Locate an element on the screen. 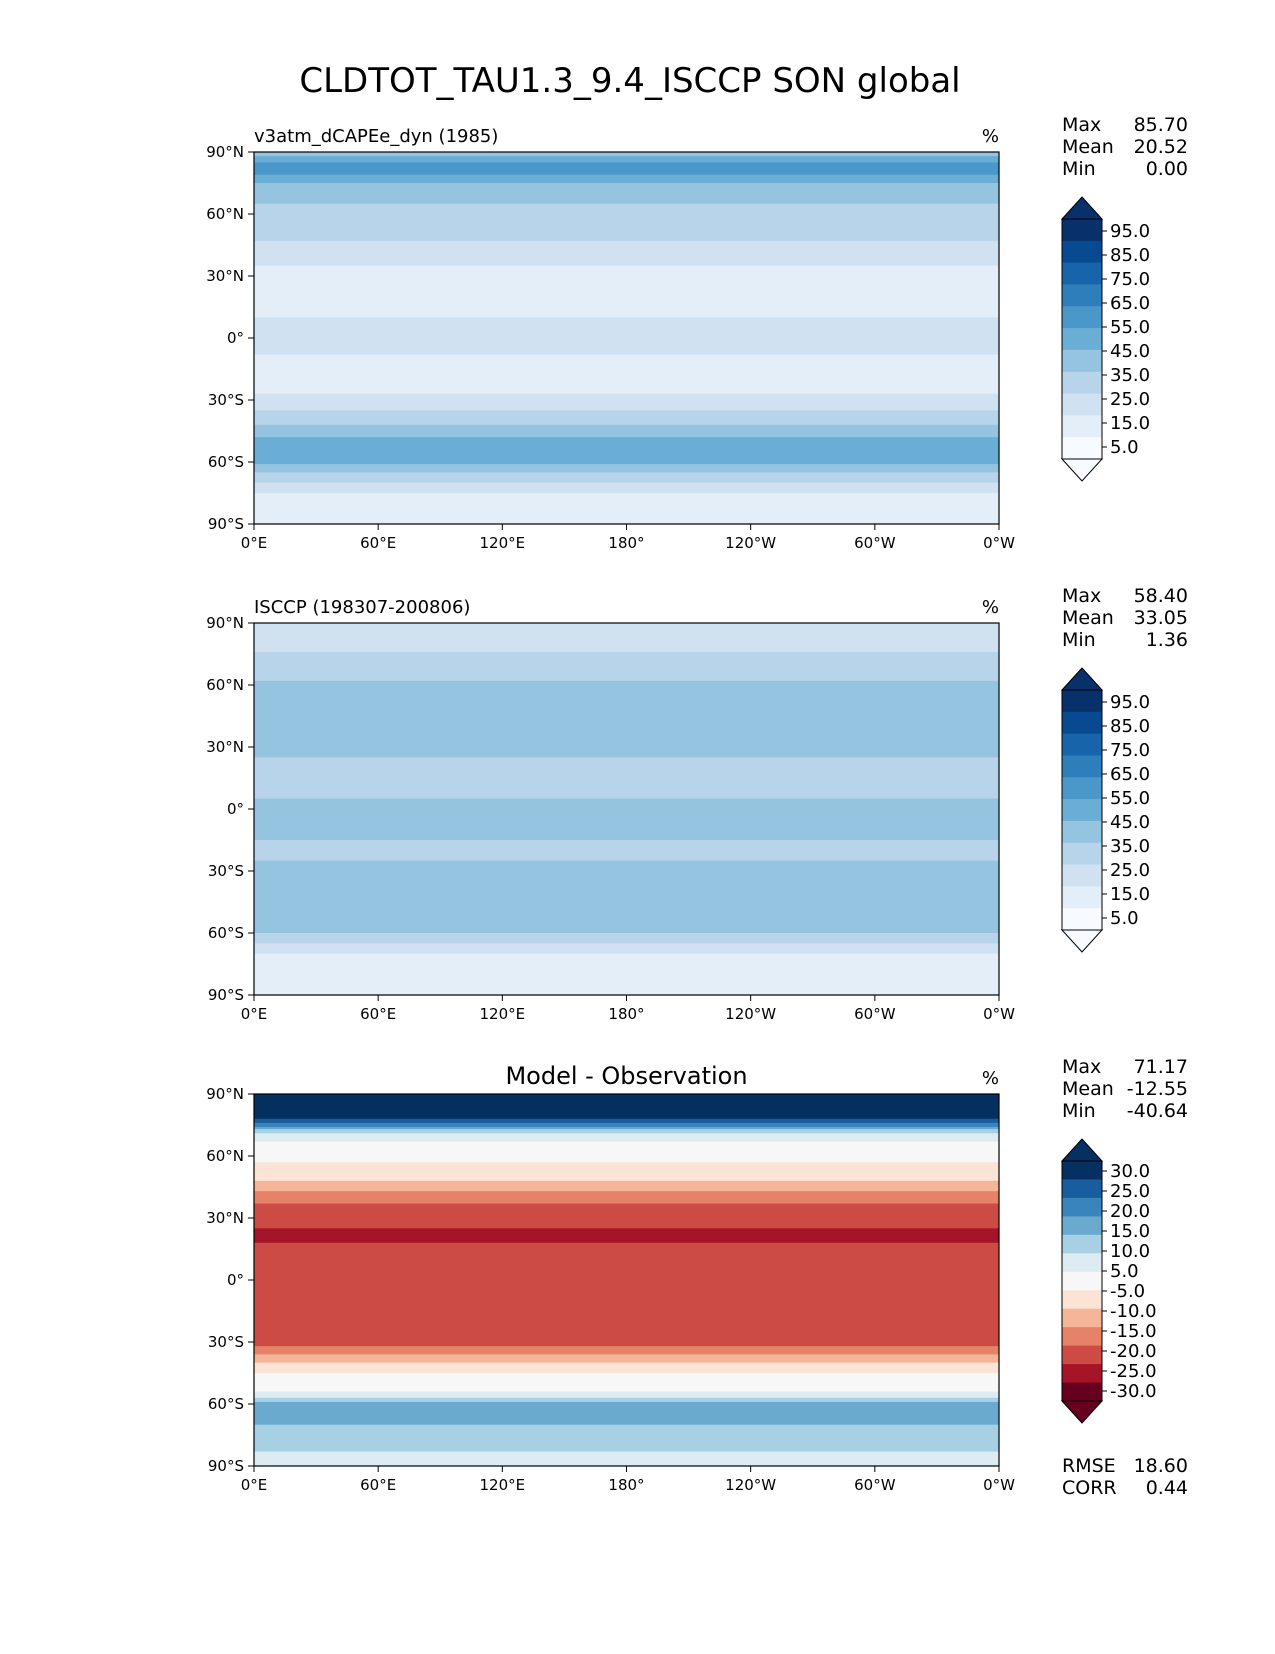 Image resolution: width=1275 pixels, height=1654 pixels. stat-value: 33.05 is located at coordinates (1161, 618).